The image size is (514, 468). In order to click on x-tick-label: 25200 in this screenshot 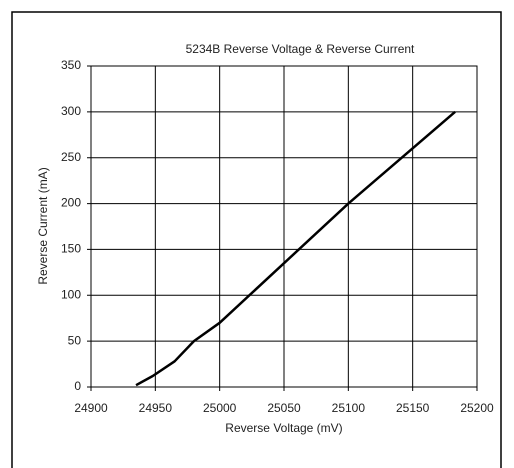, I will do `click(477, 408)`.